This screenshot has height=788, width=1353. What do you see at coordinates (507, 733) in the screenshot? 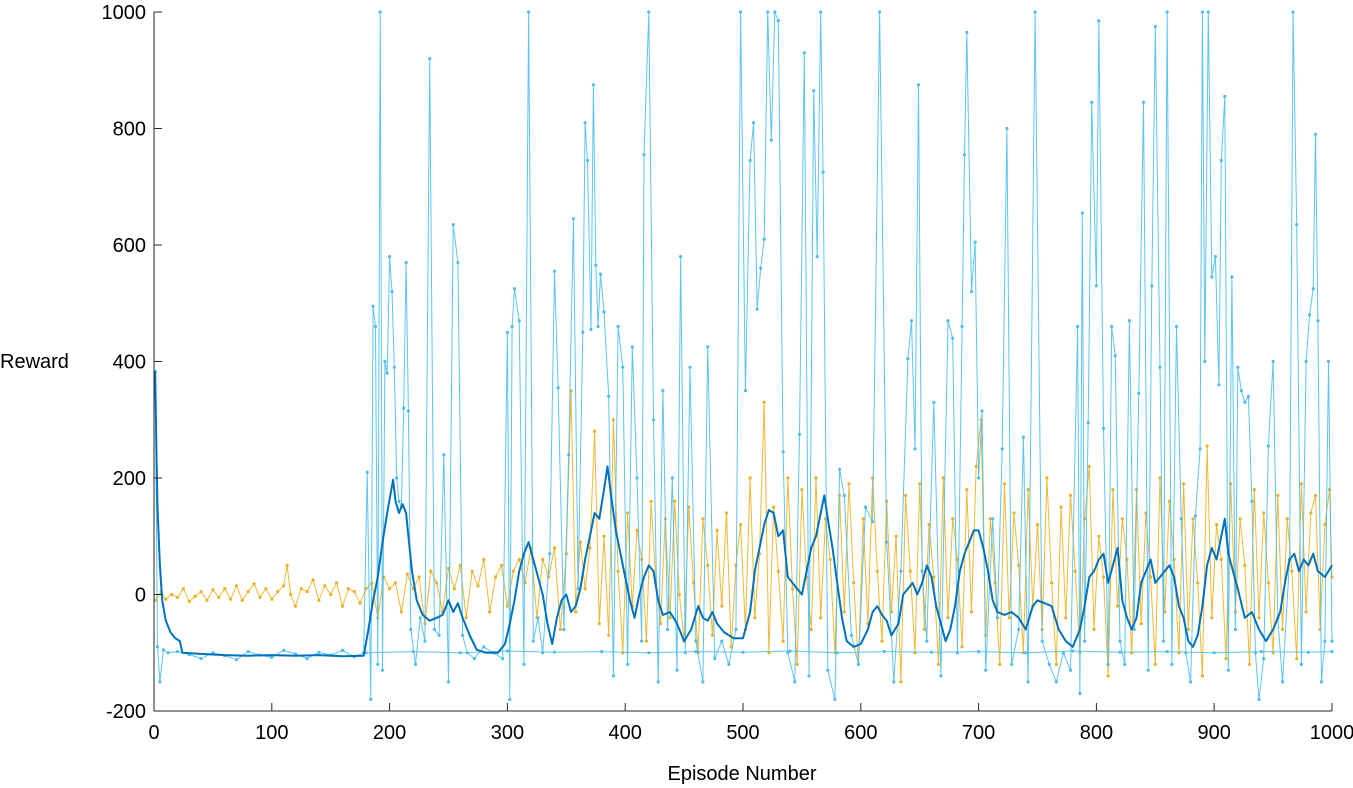
I see `x-tick-label: 300` at bounding box center [507, 733].